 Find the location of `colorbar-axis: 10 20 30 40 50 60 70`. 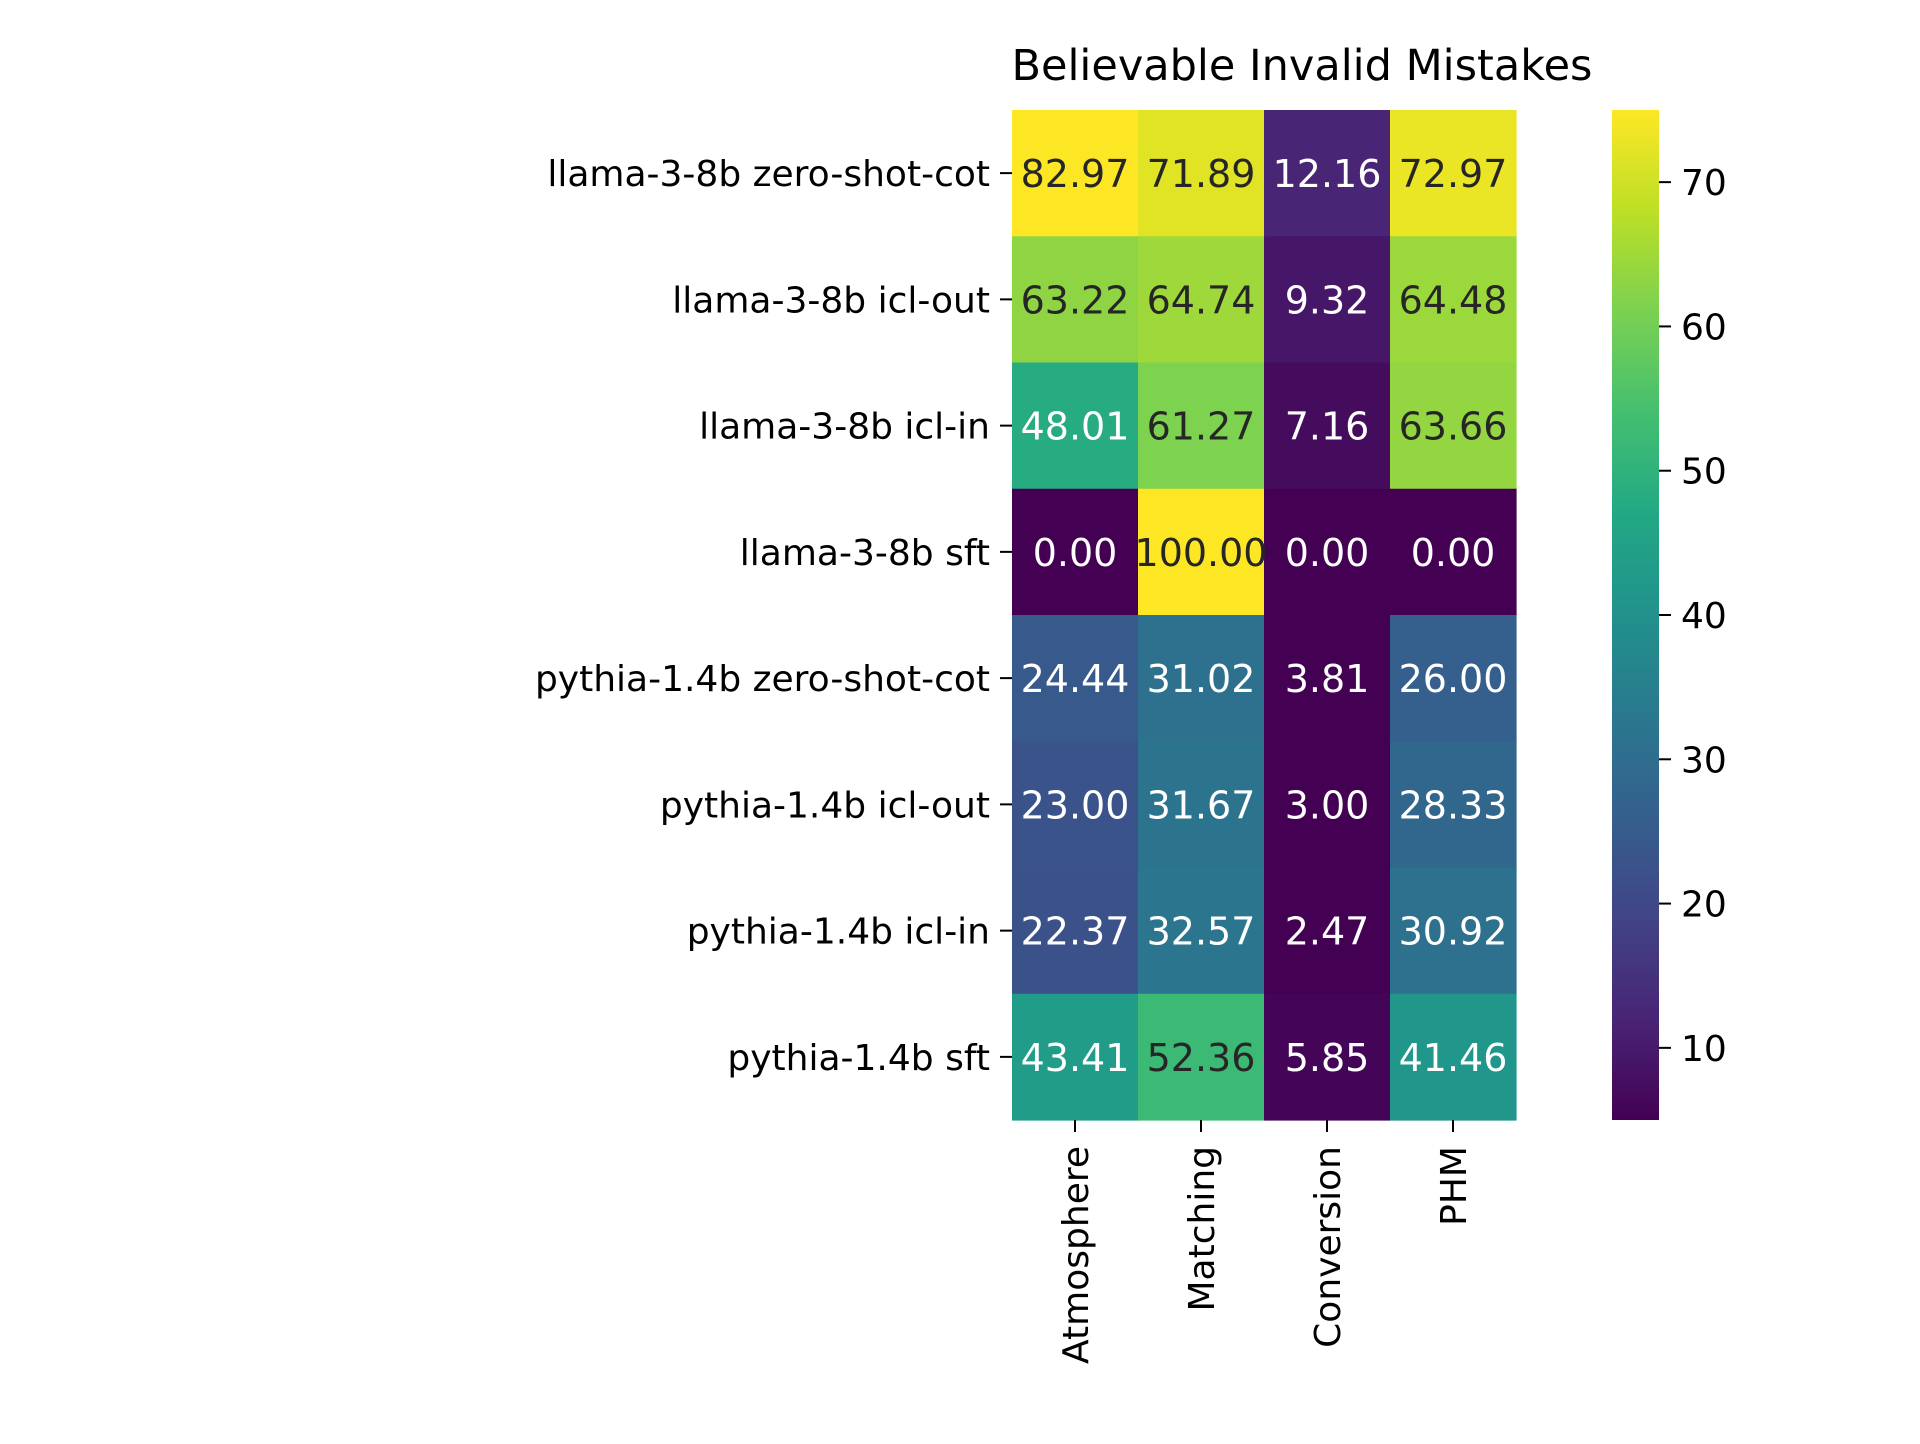

colorbar-axis: 10 20 30 40 50 60 70 is located at coordinates (1693, 616).